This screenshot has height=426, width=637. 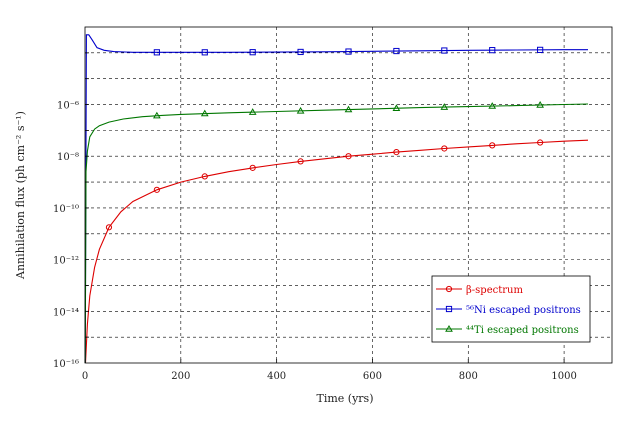 I want to click on x-tick-label: 400, so click(x=276, y=376).